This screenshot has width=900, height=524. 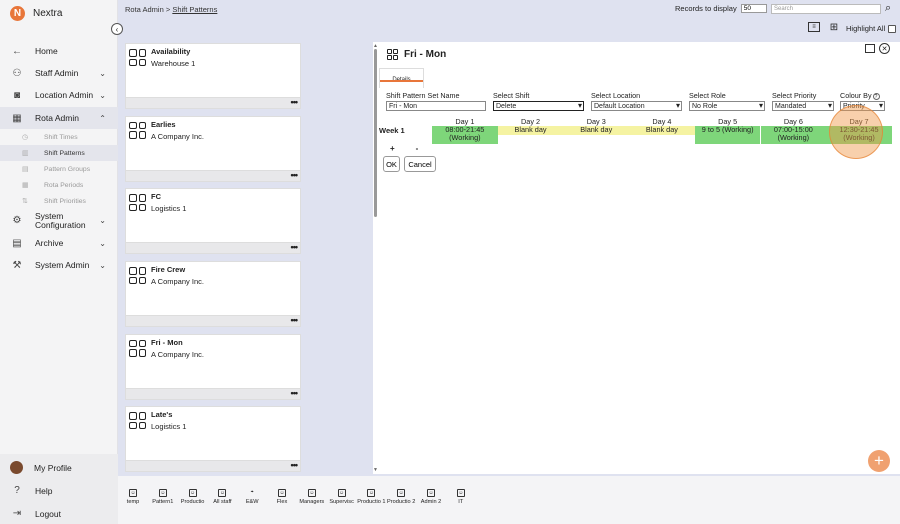 What do you see at coordinates (892, 28) in the screenshot?
I see `highlight-all-checkbox` at bounding box center [892, 28].